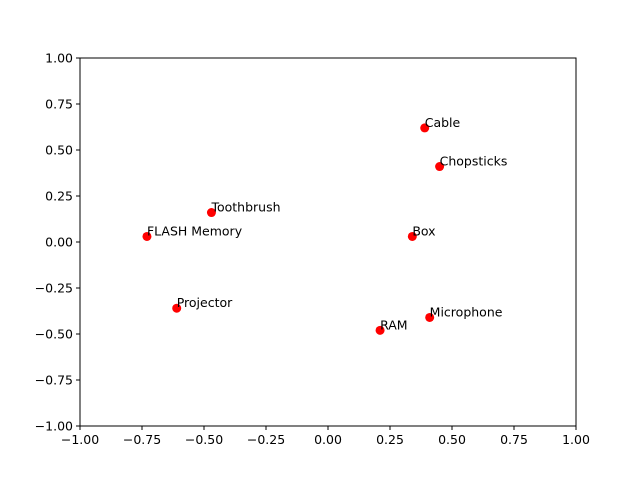 The width and height of the screenshot is (640, 480). Describe the element at coordinates (142, 439) in the screenshot. I see `x-tick-label: −0.75` at that location.